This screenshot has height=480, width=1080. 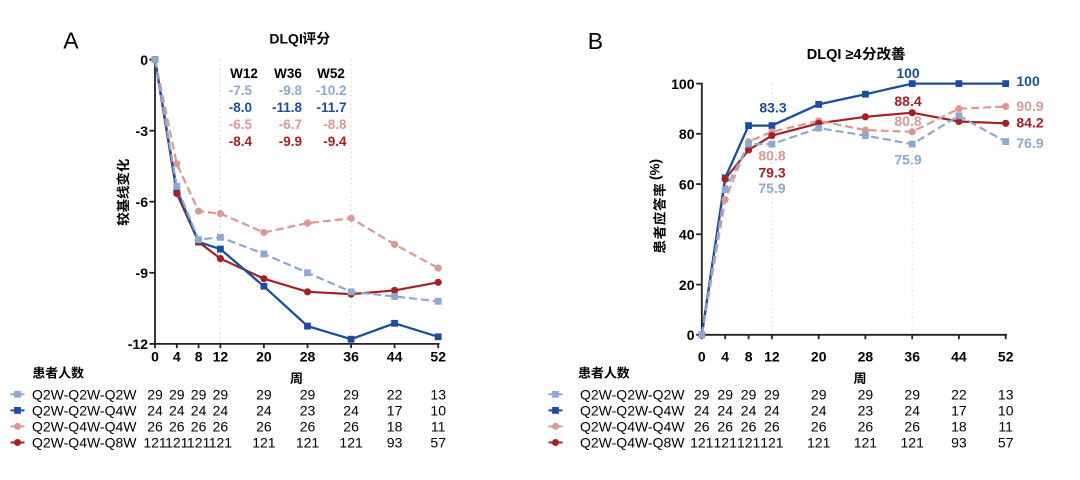 I want to click on svg-text: -12, so click(x=138, y=344).